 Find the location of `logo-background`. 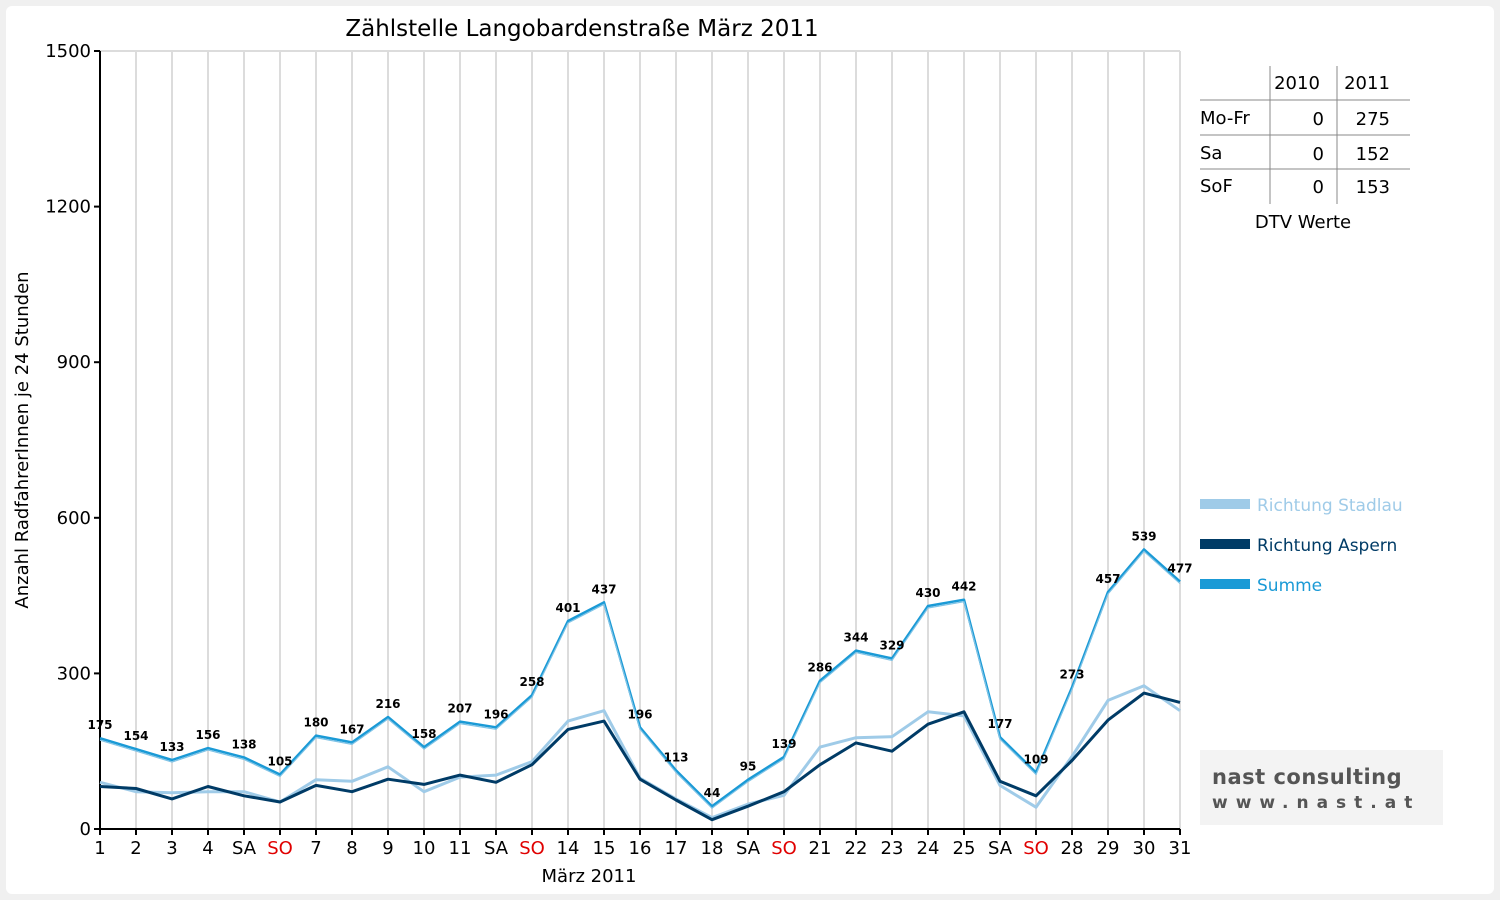

logo-background is located at coordinates (1321, 787).